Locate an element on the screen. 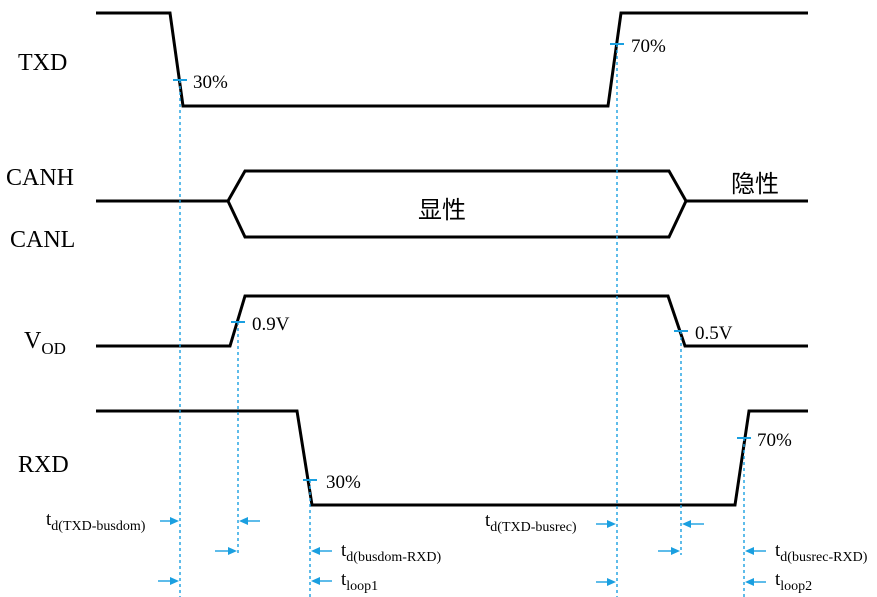  td-txd-busdom-sub: d(TXD-busdom) is located at coordinates (98, 526).